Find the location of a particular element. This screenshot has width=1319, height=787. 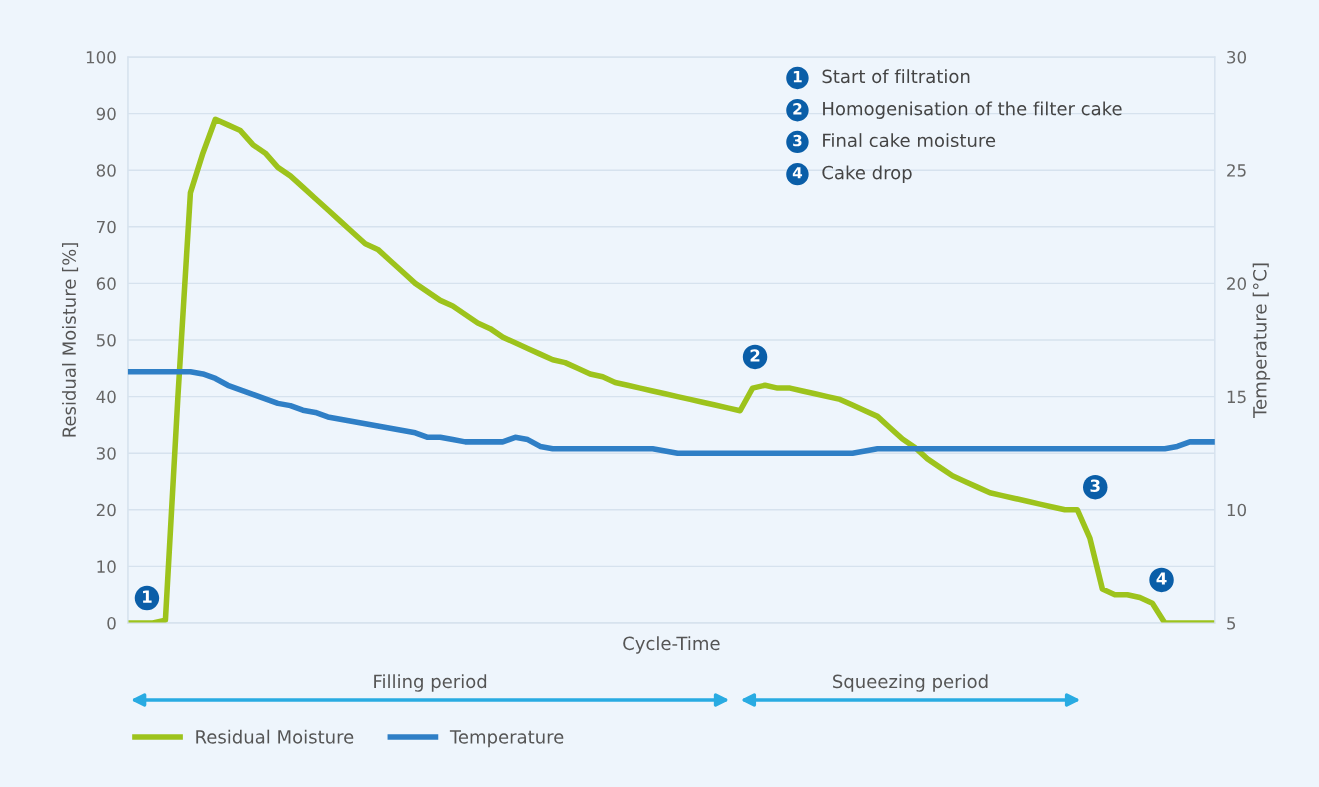

y-tick-label: 80 is located at coordinates (106, 170).